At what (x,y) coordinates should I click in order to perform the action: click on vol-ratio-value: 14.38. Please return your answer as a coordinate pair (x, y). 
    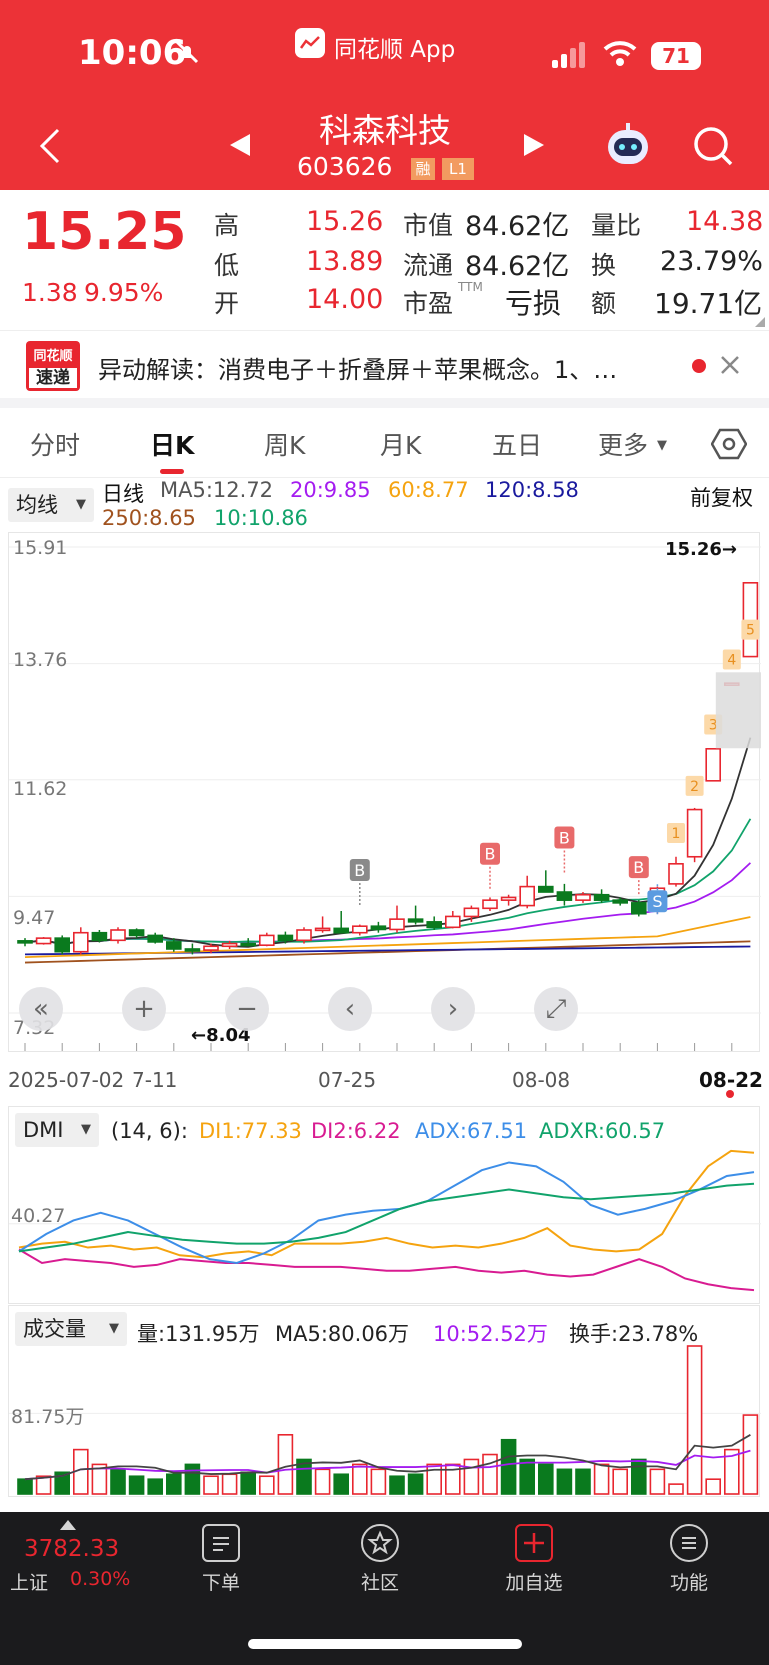
    Looking at the image, I should click on (725, 221).